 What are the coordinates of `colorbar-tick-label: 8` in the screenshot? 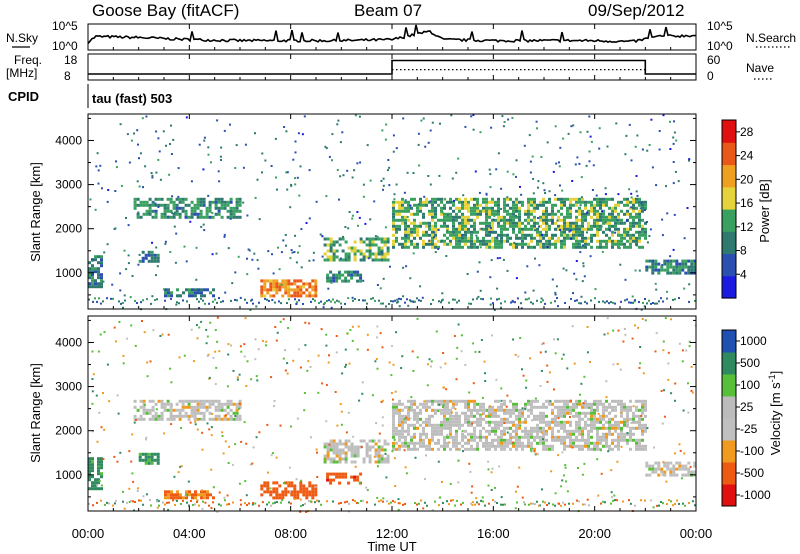 It's located at (743, 251).